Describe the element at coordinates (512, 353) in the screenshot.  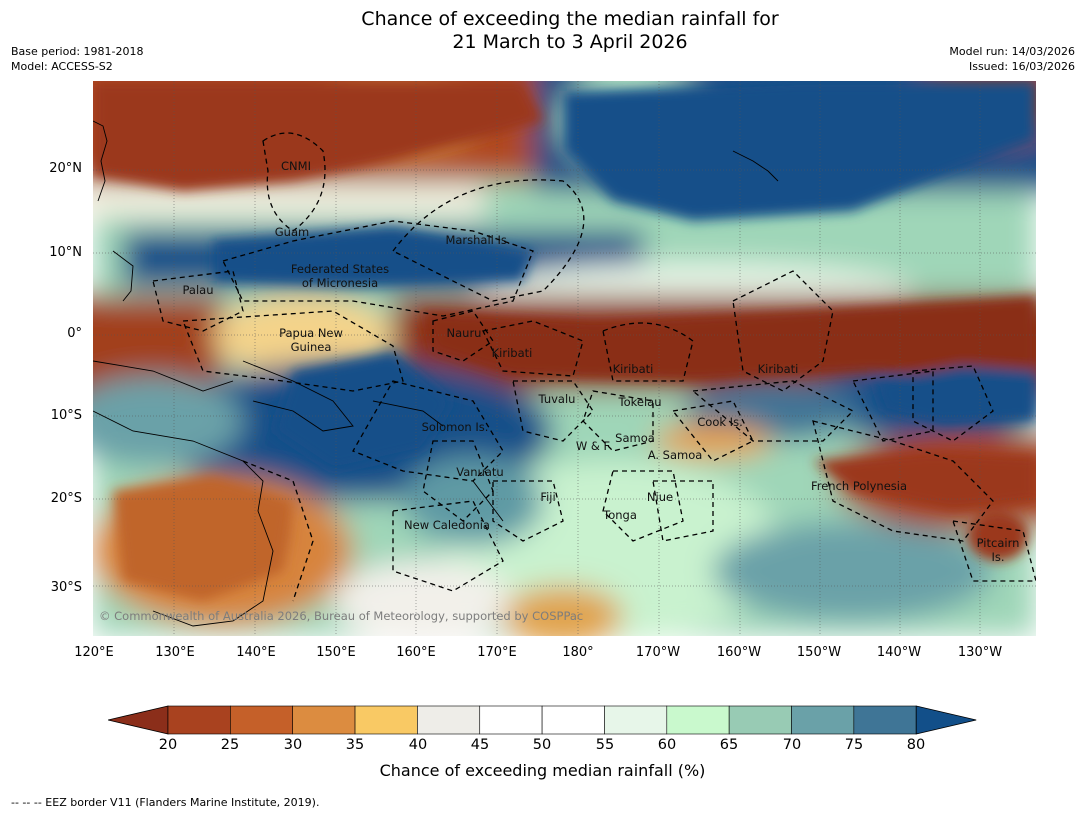
I see `label-kiribati-west: Kiribati` at that location.